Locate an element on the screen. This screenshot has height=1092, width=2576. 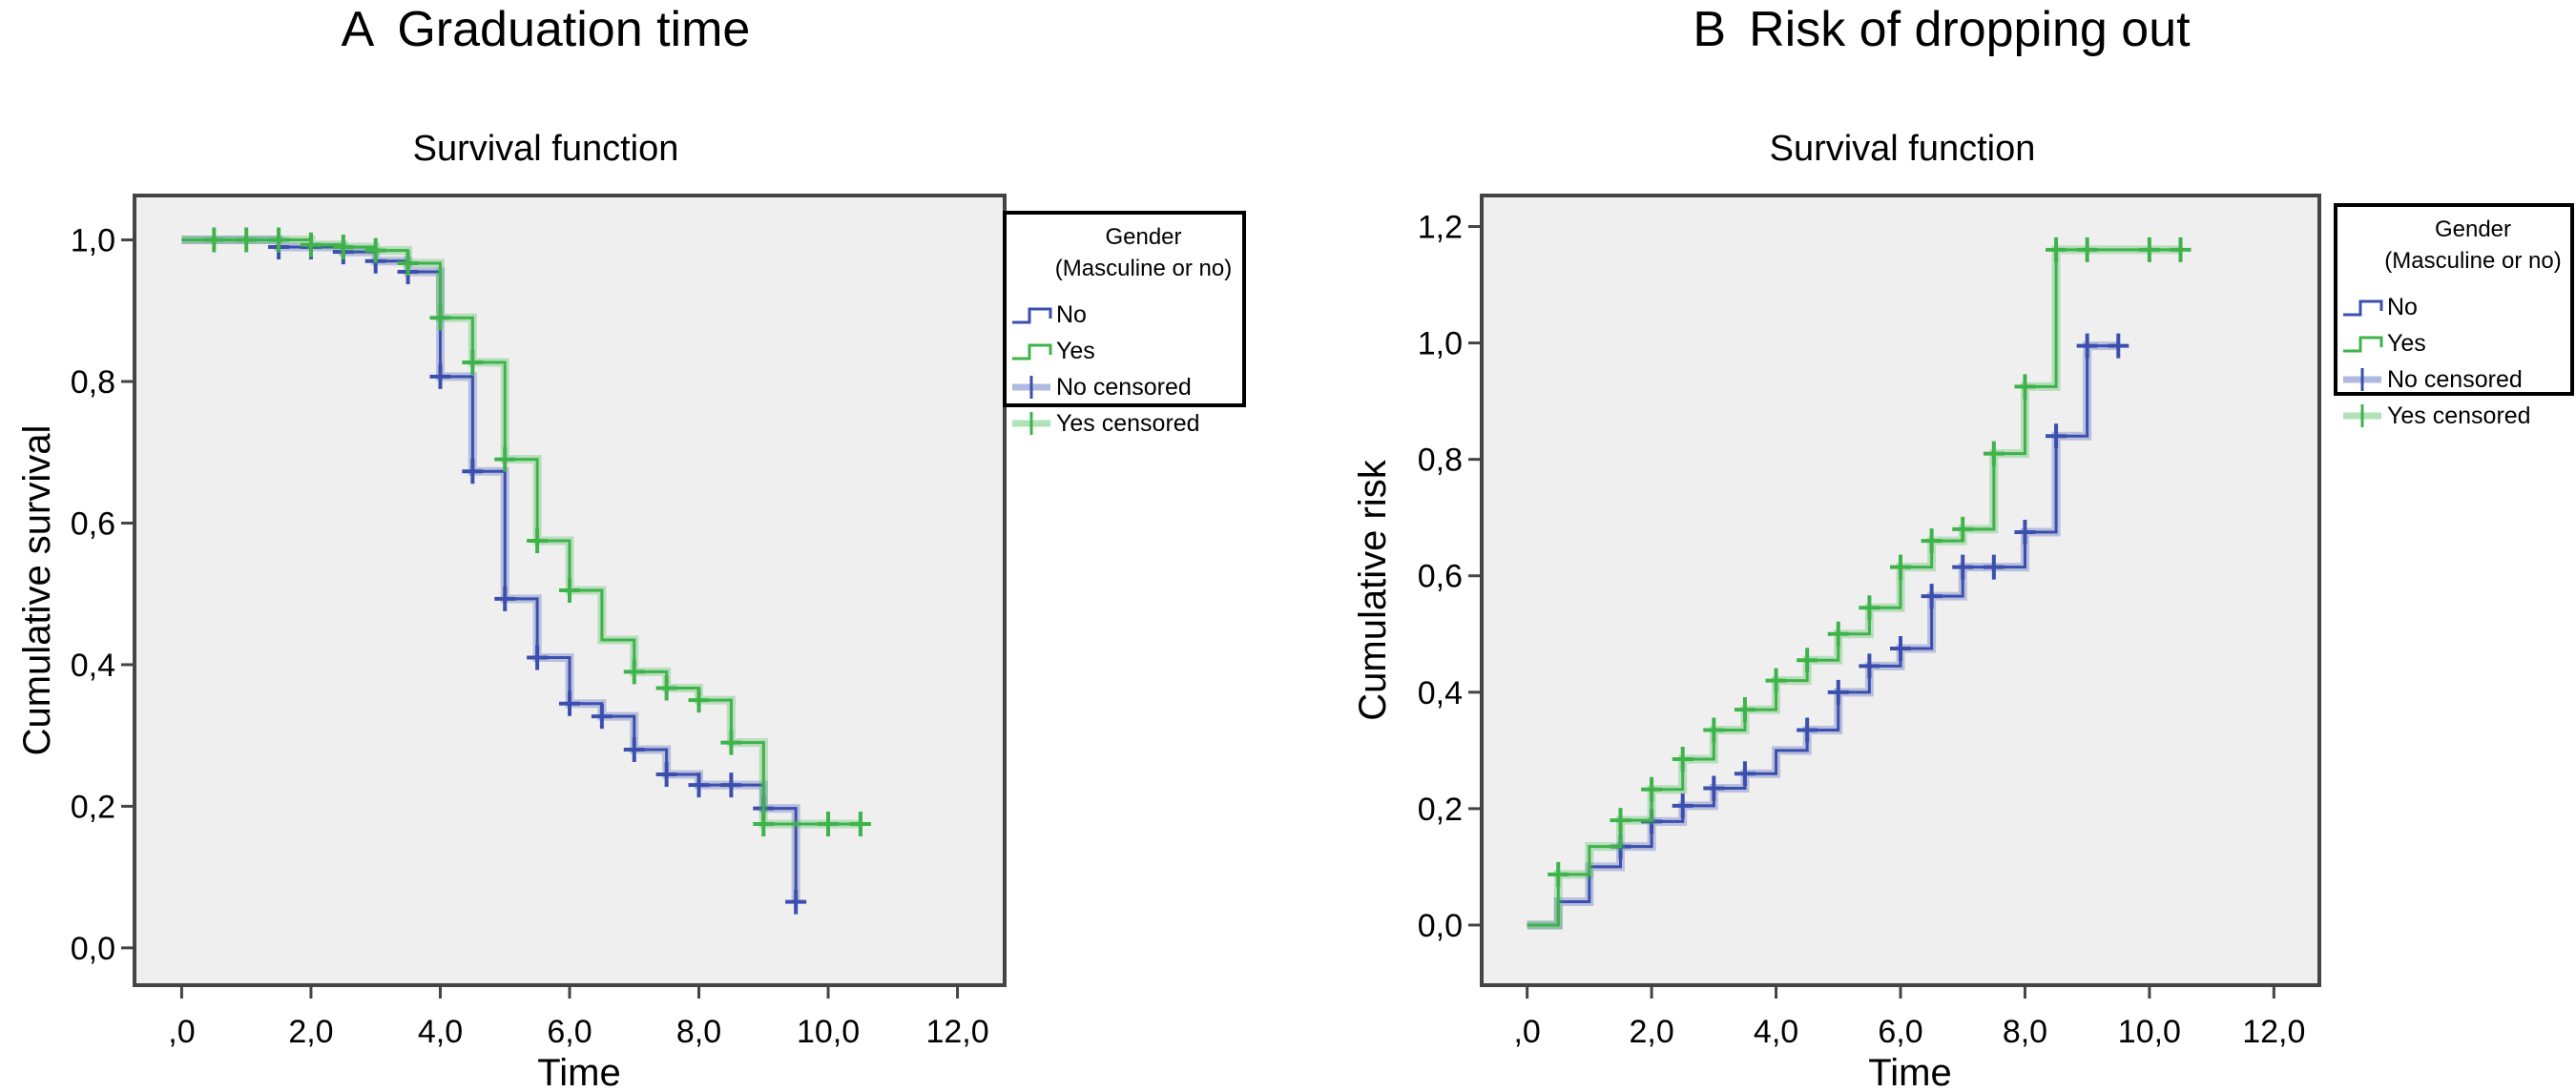
panel-letter: B is located at coordinates (1709, 30).